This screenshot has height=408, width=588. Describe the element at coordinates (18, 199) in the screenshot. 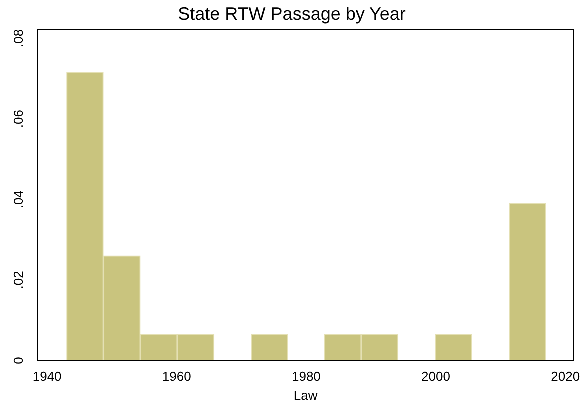

I see `y-tick-label: .04` at that location.